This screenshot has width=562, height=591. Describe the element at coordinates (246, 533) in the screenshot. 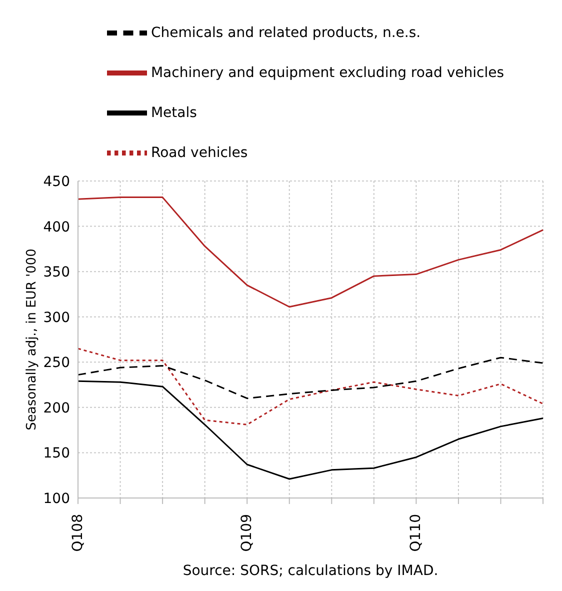

I see `x-tick-label: Q109` at that location.